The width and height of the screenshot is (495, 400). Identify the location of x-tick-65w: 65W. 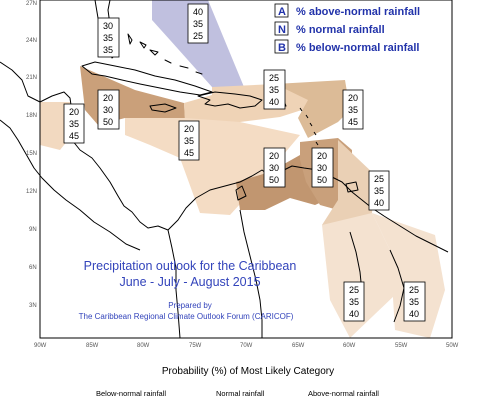
(298, 346).